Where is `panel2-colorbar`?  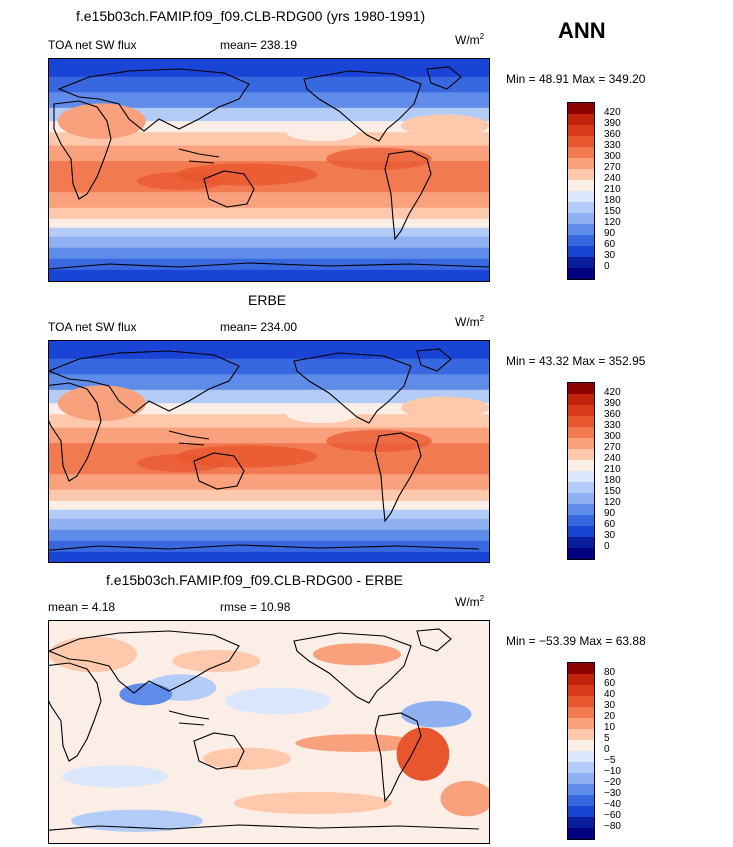
panel2-colorbar is located at coordinates (581, 471).